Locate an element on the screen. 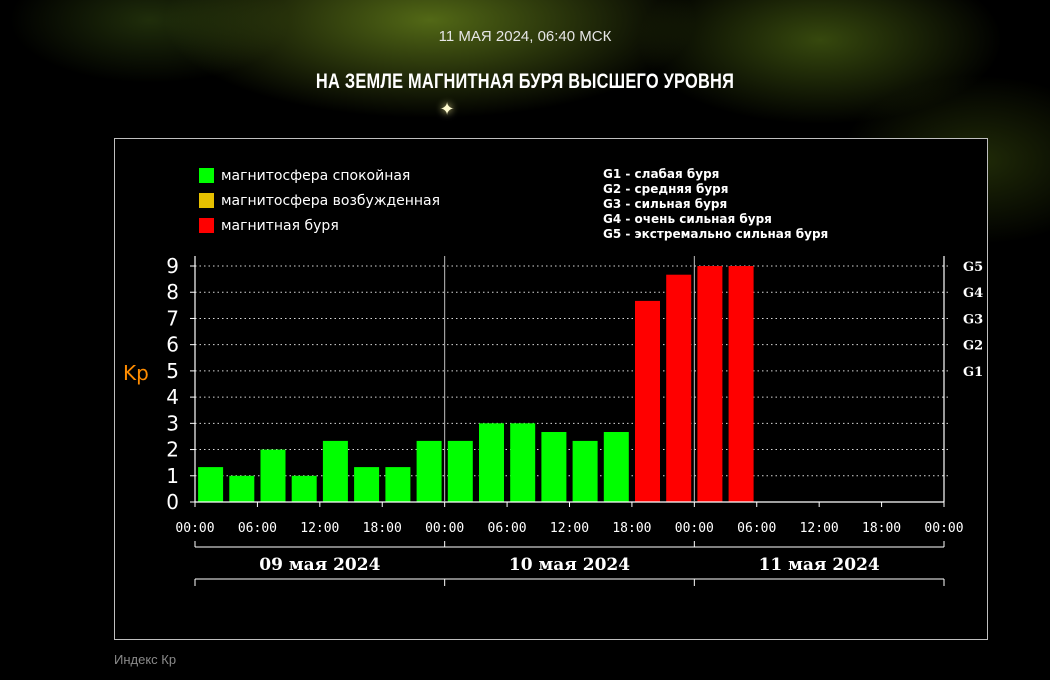 The width and height of the screenshot is (1050, 680). sparkle-icon: ✦ is located at coordinates (447, 109).